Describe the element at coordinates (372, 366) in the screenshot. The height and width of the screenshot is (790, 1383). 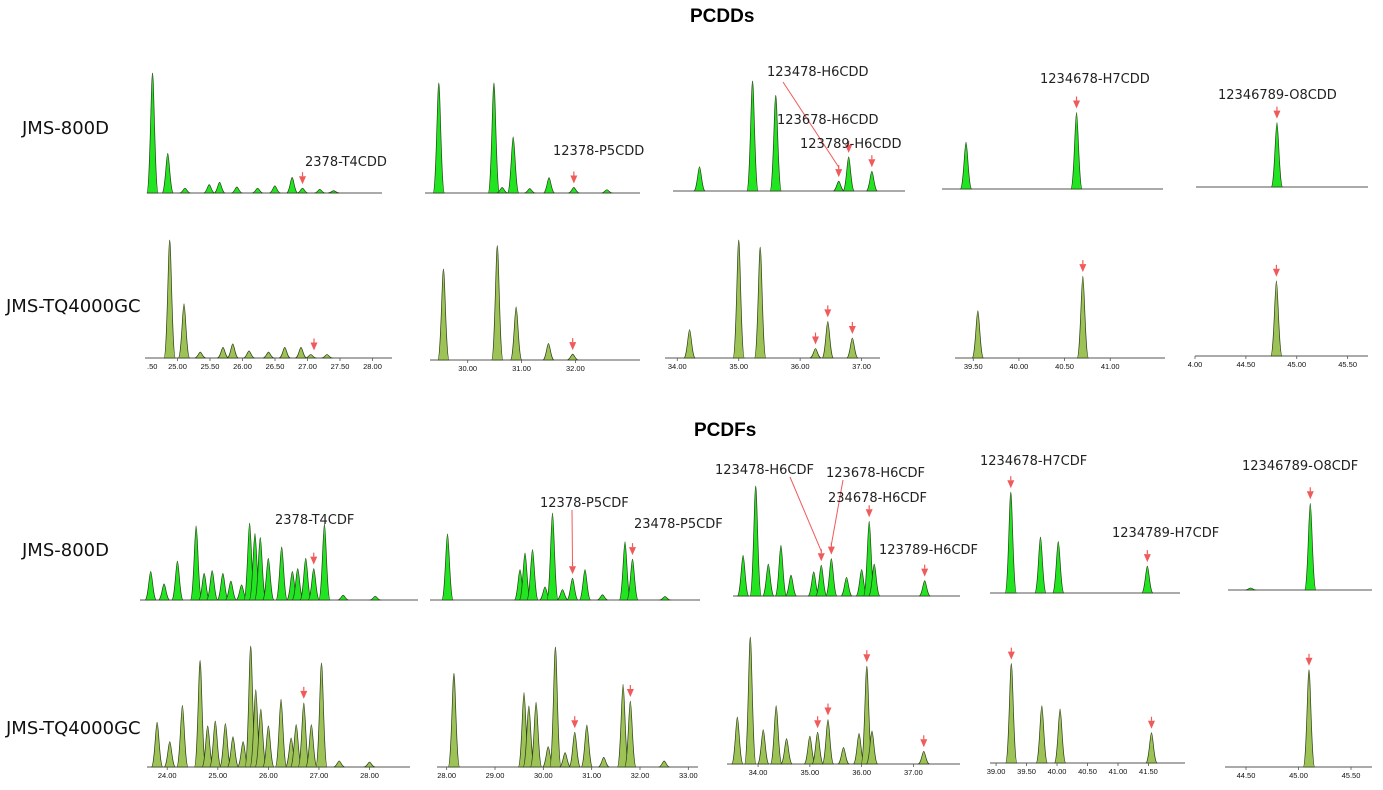
I see `x-tick-label: 28.00` at that location.